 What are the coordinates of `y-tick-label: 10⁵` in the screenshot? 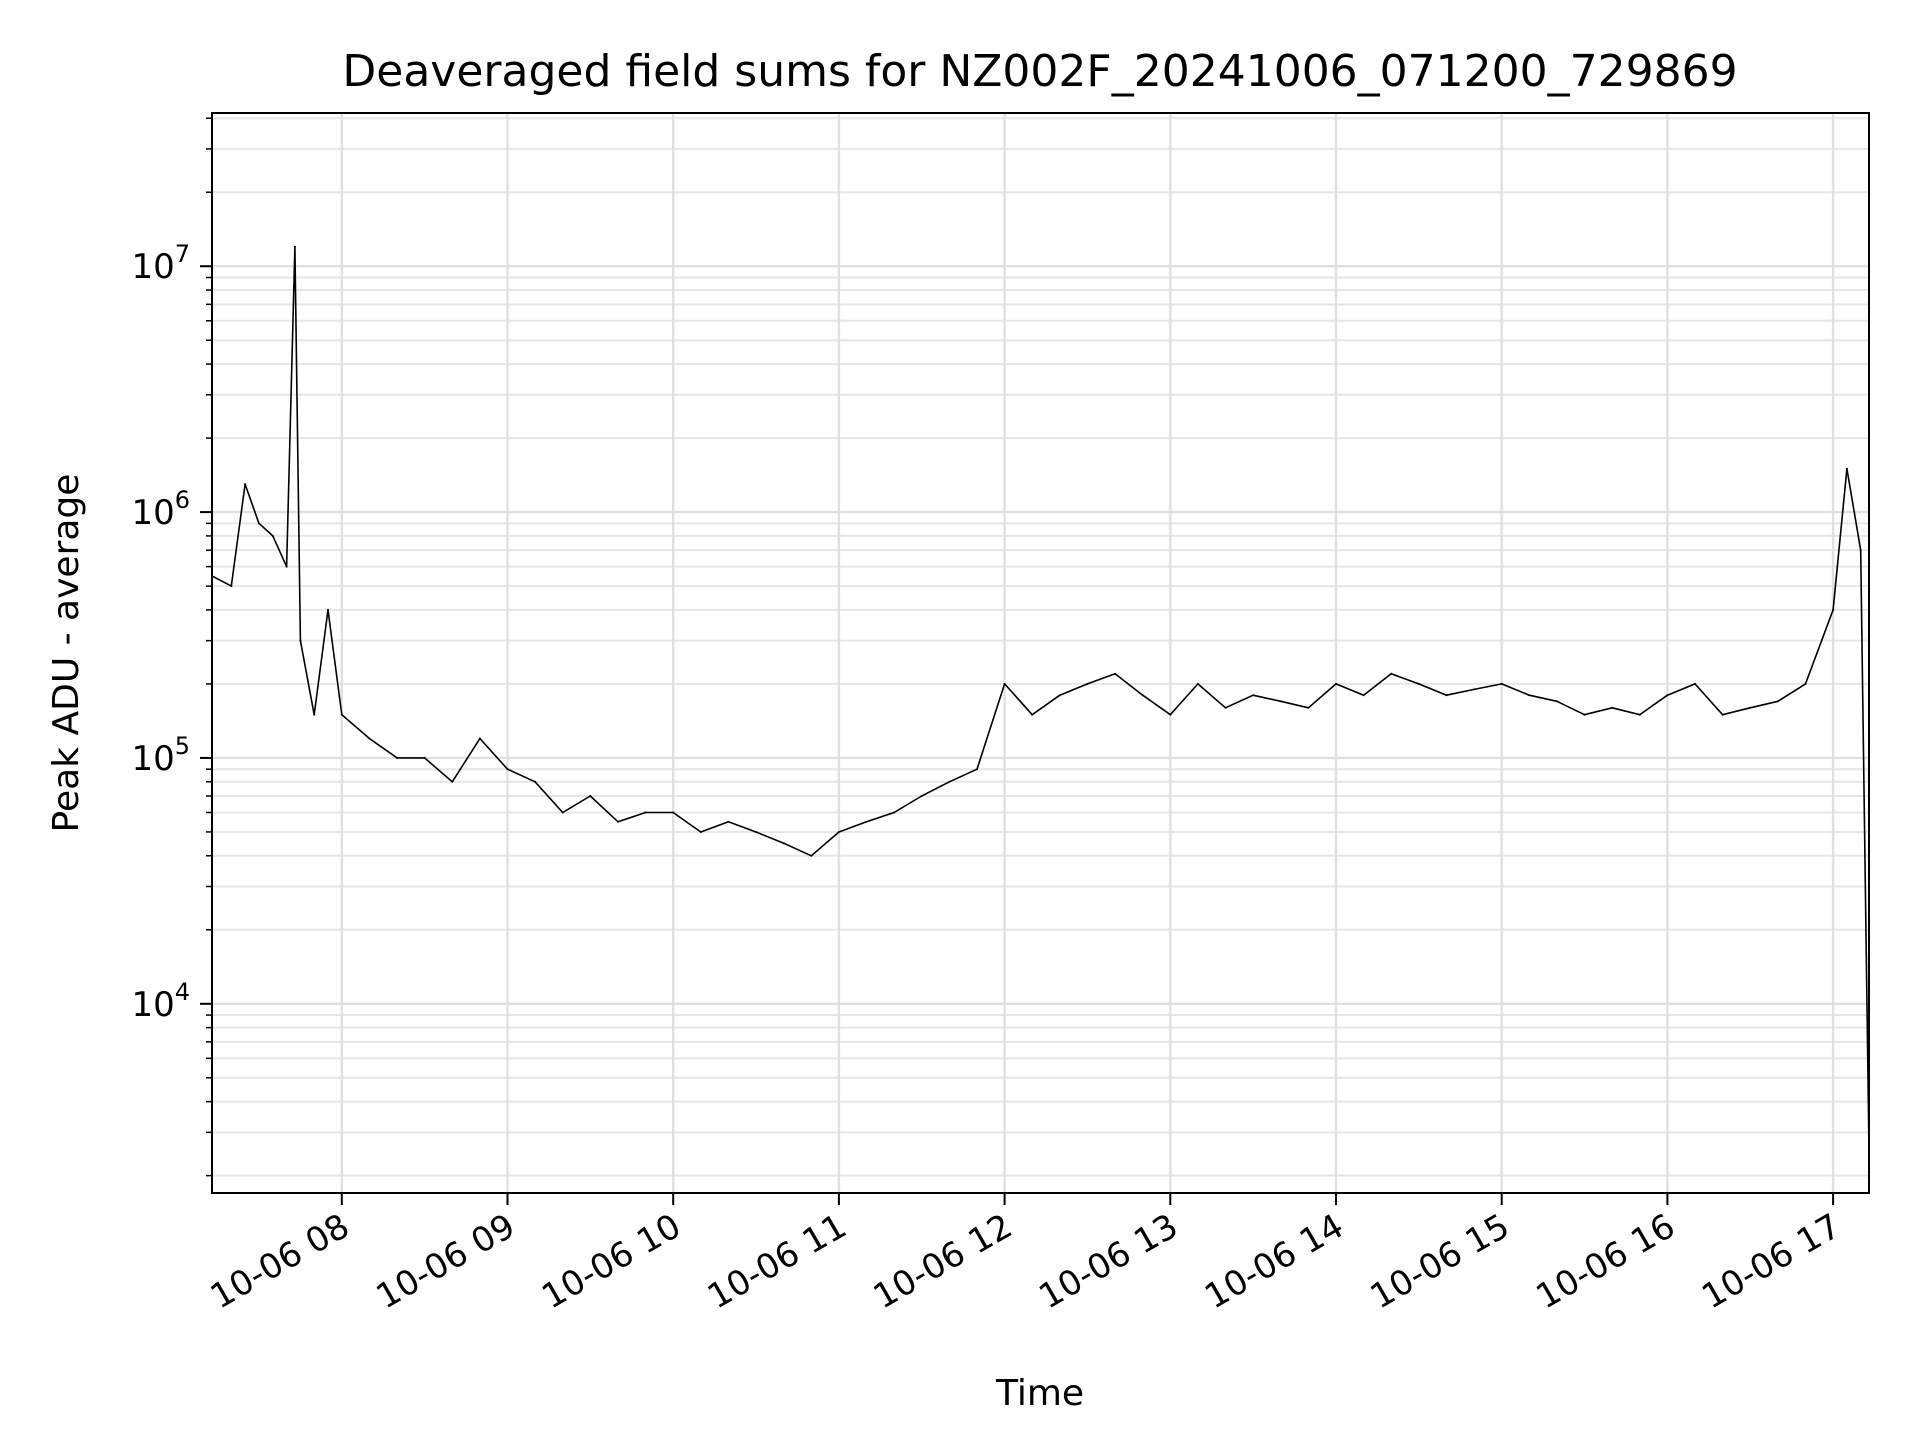 It's located at (160, 755).